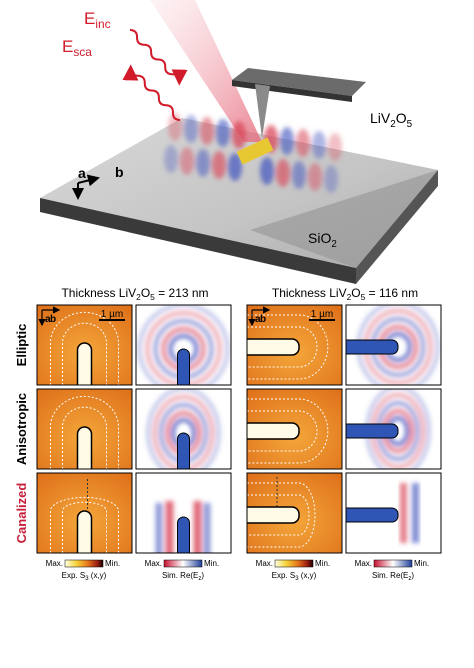 This screenshot has height=668, width=474. Describe the element at coordinates (206, 71) in the screenshot. I see `light-beam` at that location.